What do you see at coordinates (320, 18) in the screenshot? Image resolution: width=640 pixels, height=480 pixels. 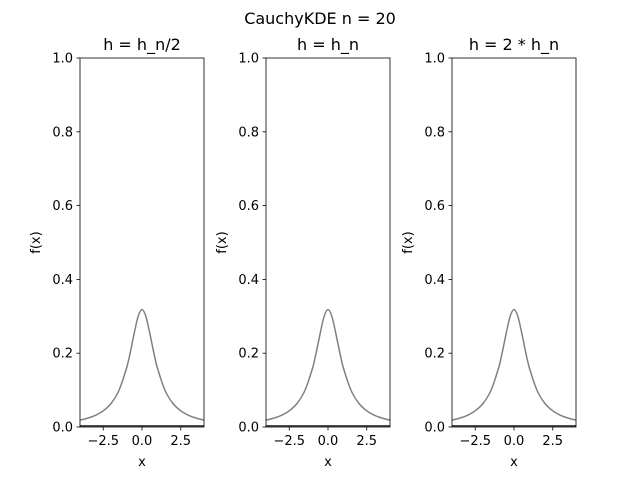 I see `figure-suptitle: CauchyKDE n = 20` at bounding box center [320, 18].